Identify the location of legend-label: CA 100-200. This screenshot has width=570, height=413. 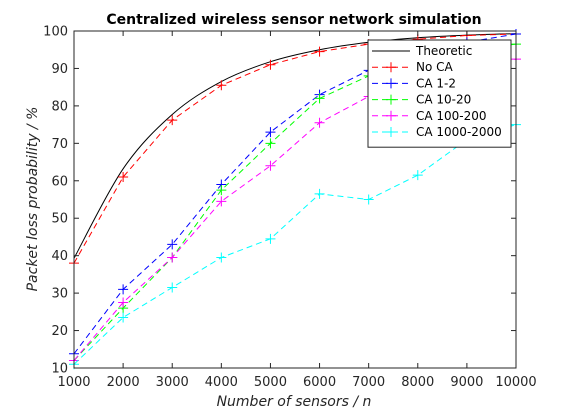
(451, 116).